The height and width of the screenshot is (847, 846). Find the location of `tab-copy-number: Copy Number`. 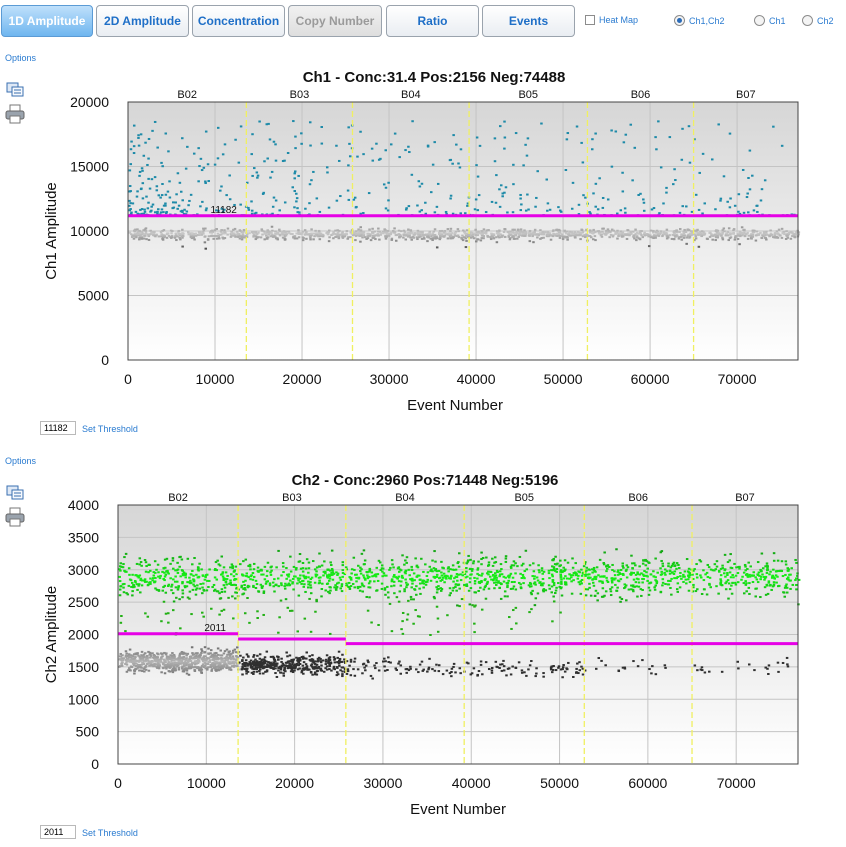

tab-copy-number: Copy Number is located at coordinates (335, 21).